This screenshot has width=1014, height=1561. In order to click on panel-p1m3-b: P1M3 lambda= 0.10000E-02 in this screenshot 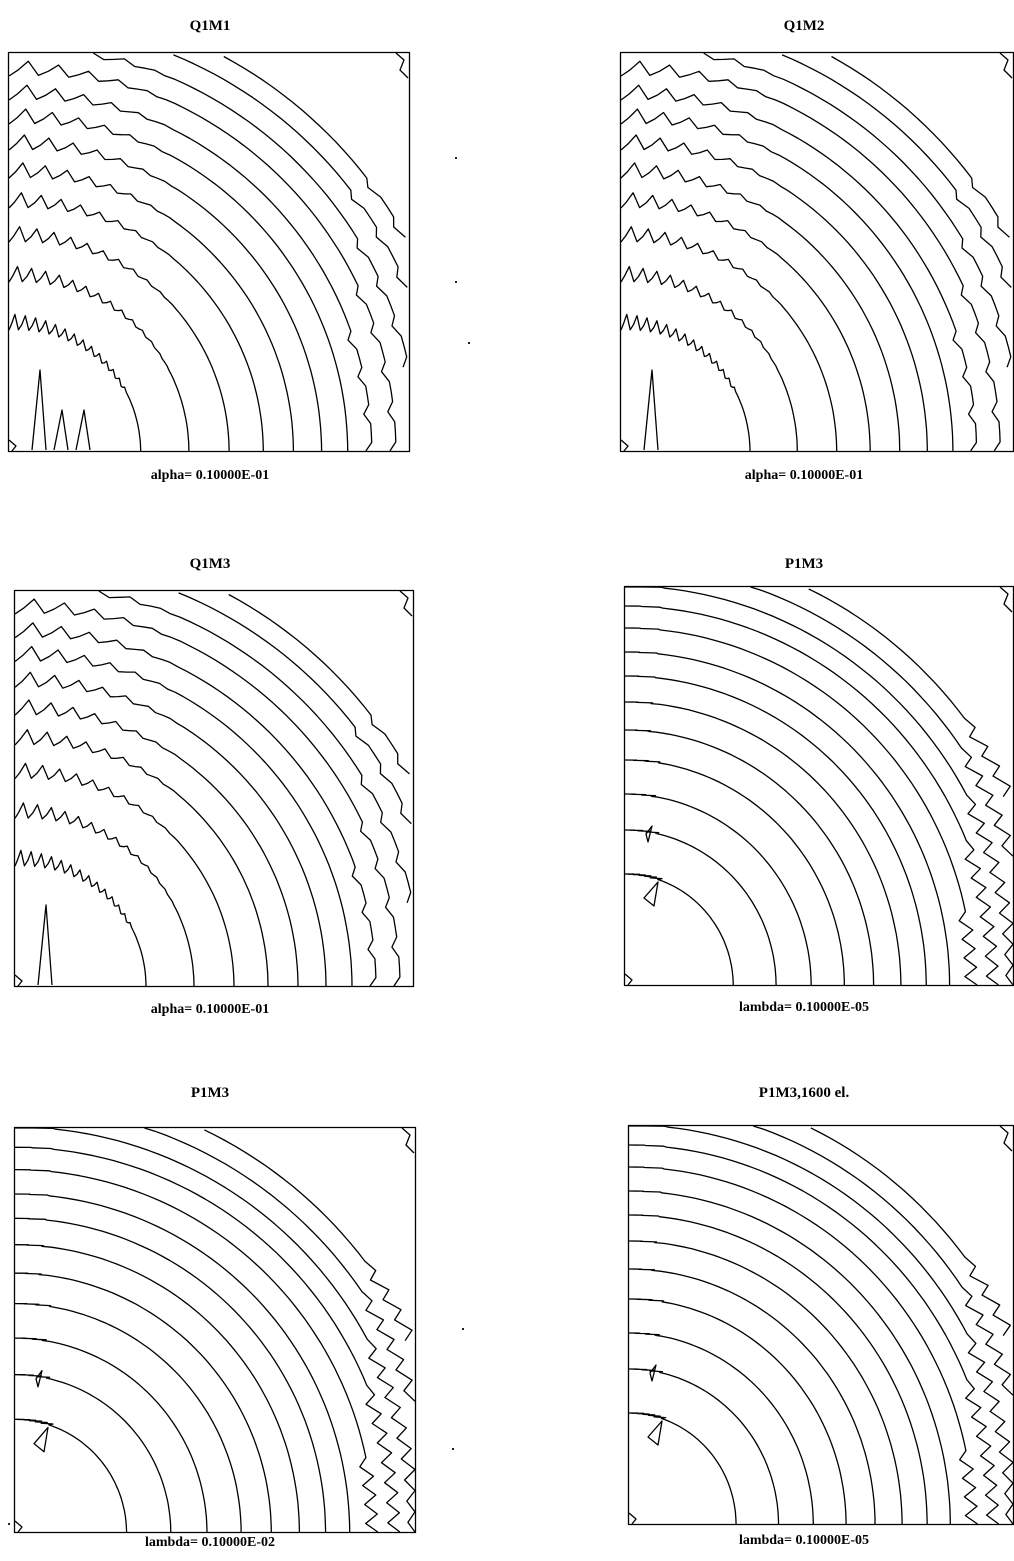, I will do `click(210, 1318)`.